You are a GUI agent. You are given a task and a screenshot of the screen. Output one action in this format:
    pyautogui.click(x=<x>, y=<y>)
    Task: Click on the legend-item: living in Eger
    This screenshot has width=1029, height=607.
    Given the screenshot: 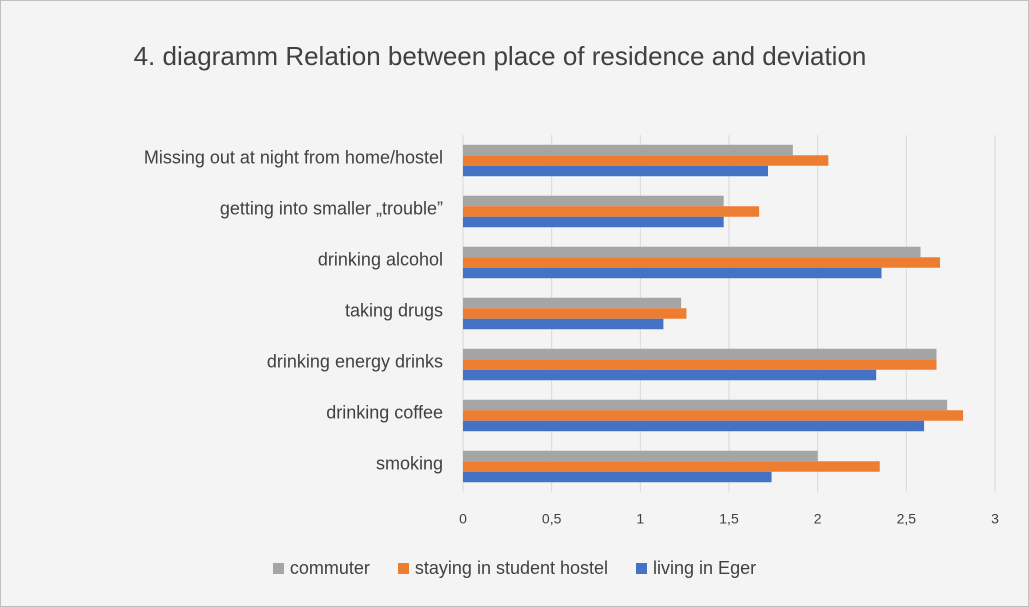 What is the action you would take?
    pyautogui.click(x=696, y=568)
    